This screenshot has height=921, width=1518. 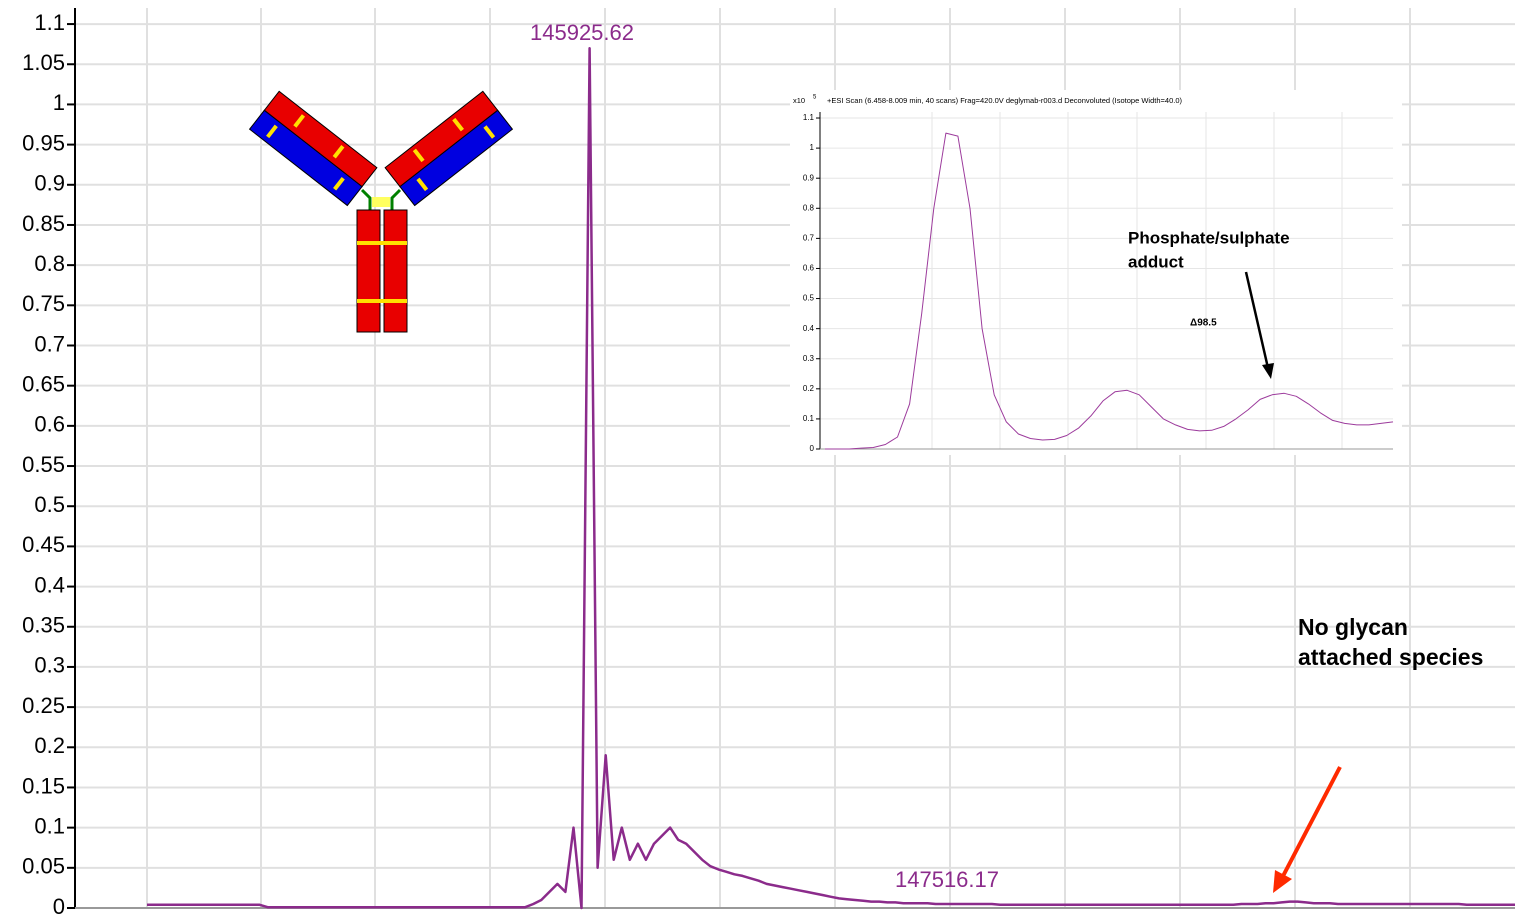 What do you see at coordinates (381, 211) in the screenshot?
I see `antibody-diagram` at bounding box center [381, 211].